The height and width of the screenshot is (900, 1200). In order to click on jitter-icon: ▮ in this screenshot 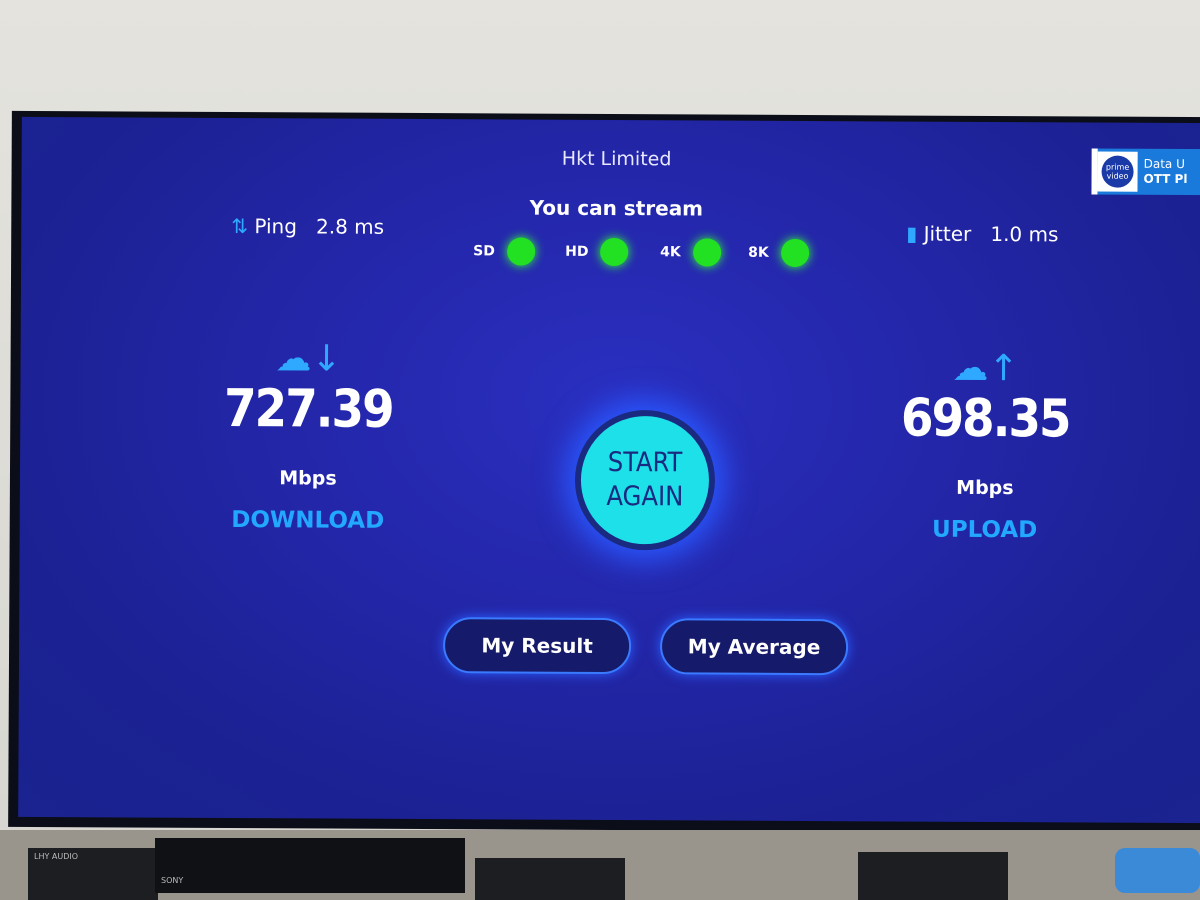, I will do `click(912, 233)`.